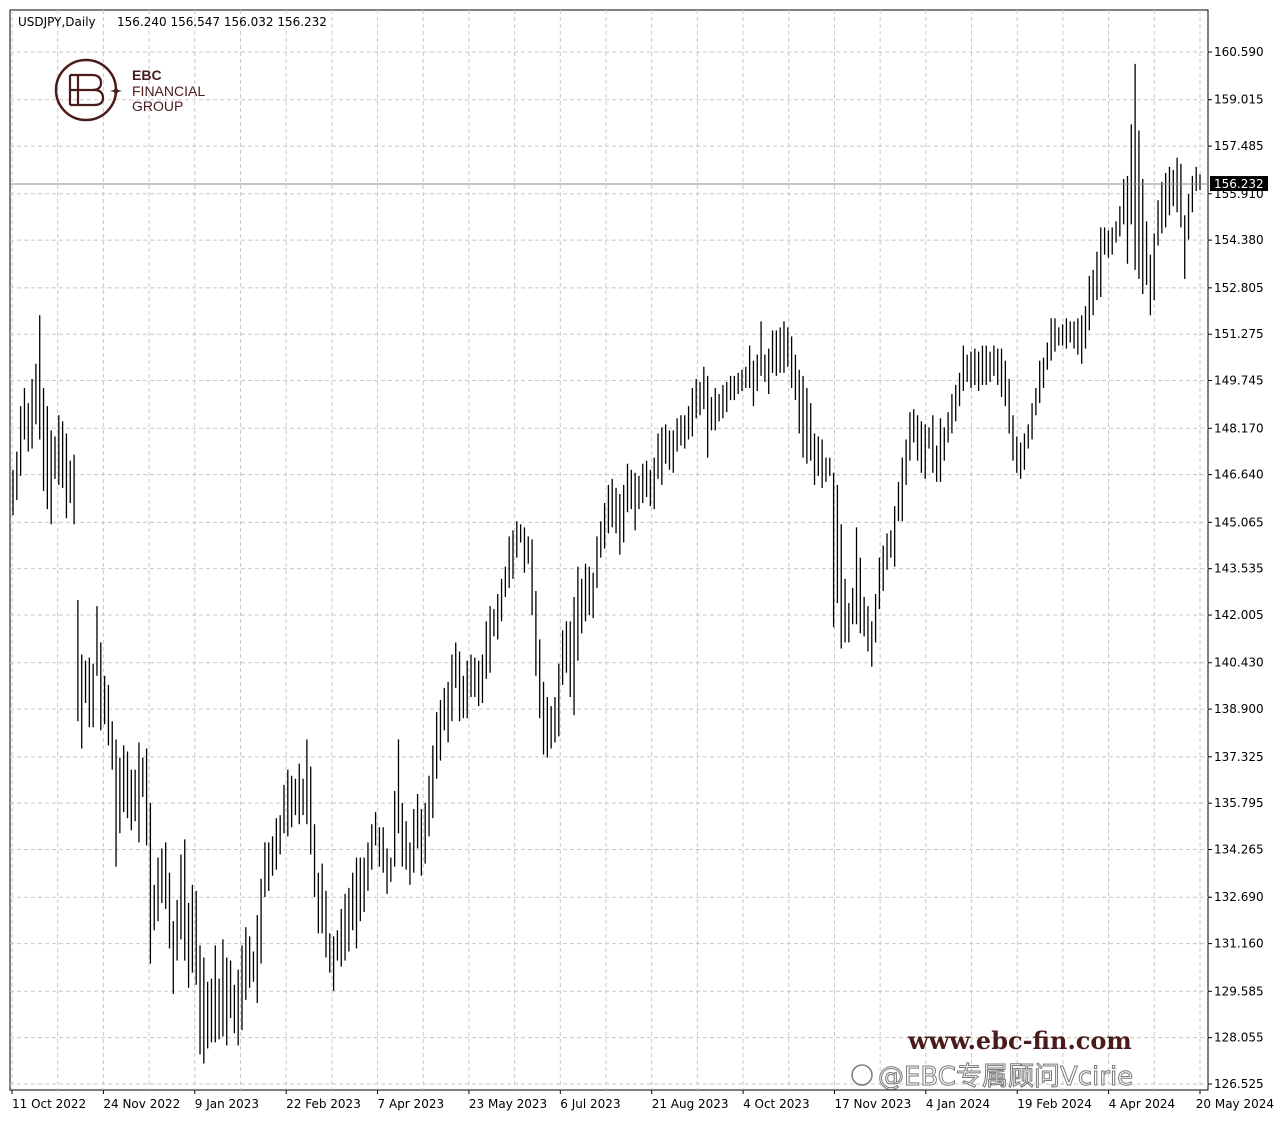 The height and width of the screenshot is (1130, 1280). What do you see at coordinates (1239, 803) in the screenshot?
I see `y-tick-label: 135.795` at bounding box center [1239, 803].